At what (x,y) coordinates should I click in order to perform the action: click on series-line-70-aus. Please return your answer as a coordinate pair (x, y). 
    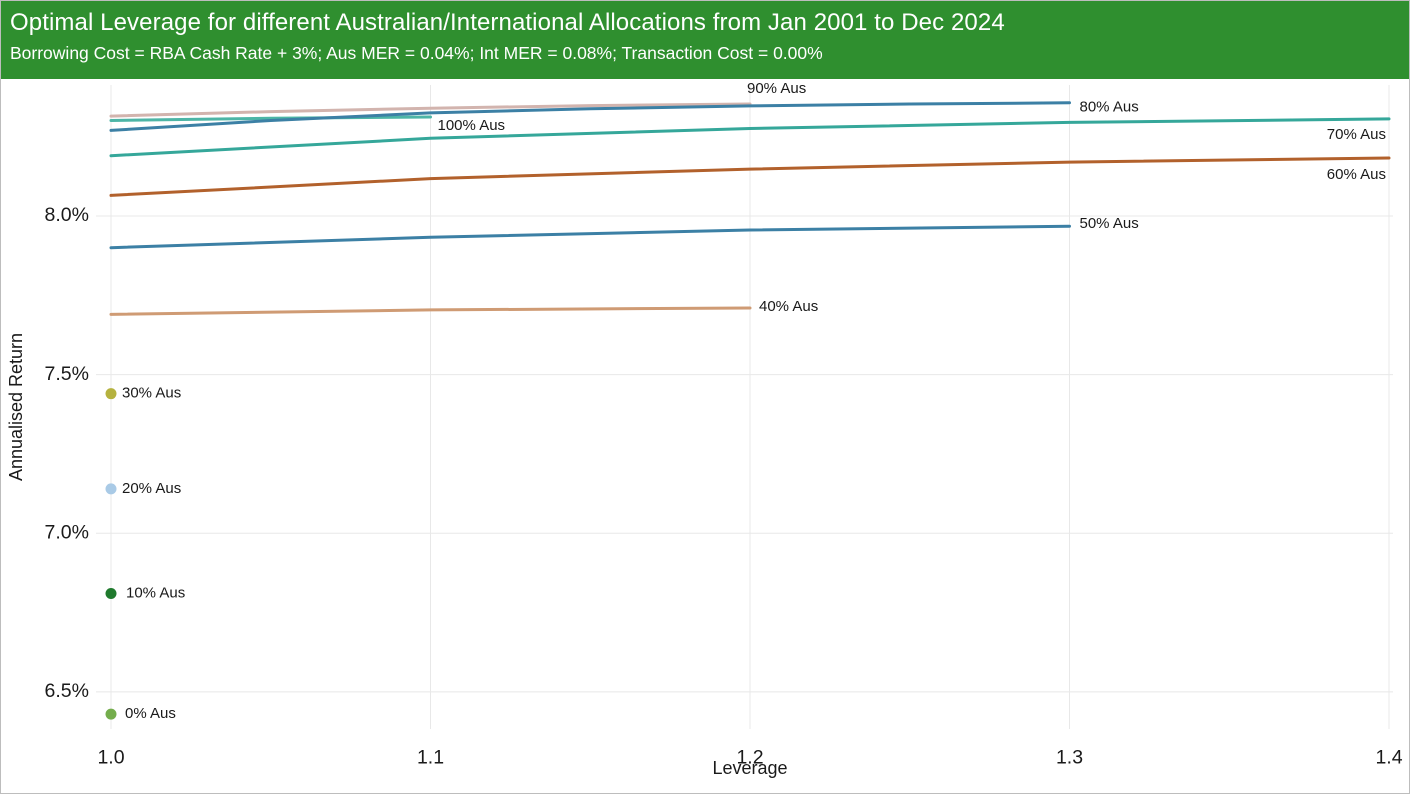
    Looking at the image, I should click on (750, 137).